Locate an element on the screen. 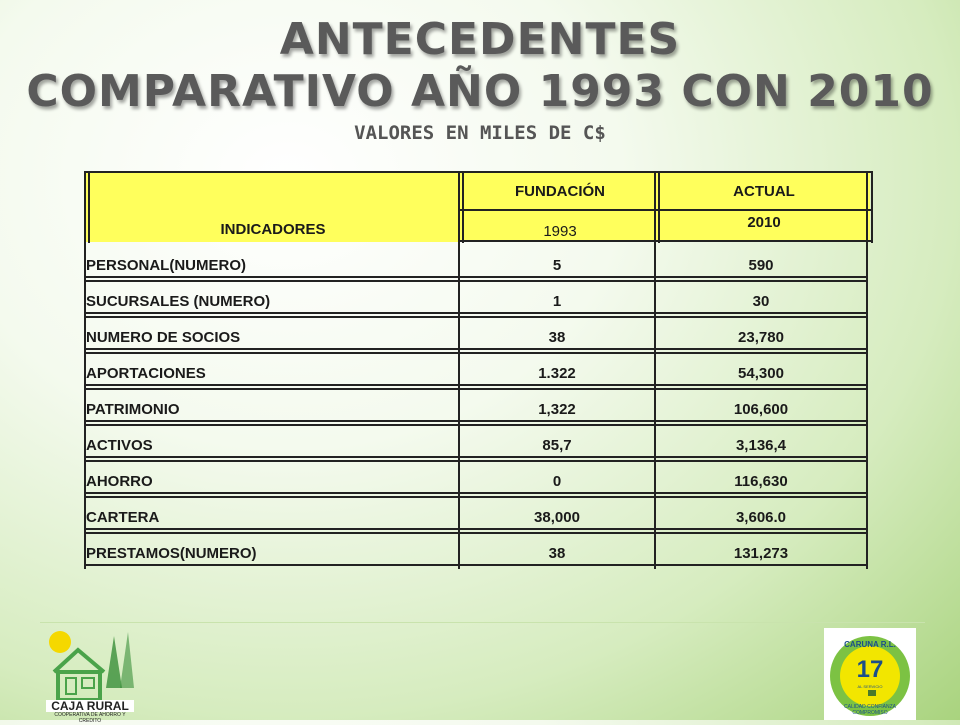 The height and width of the screenshot is (725, 960). caruna-top-text: CARUNA R.L. is located at coordinates (870, 644).